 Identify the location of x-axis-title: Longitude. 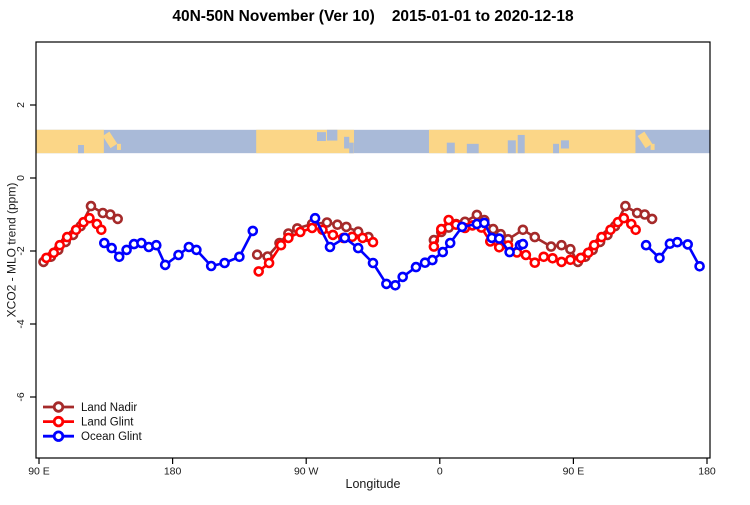
(373, 484).